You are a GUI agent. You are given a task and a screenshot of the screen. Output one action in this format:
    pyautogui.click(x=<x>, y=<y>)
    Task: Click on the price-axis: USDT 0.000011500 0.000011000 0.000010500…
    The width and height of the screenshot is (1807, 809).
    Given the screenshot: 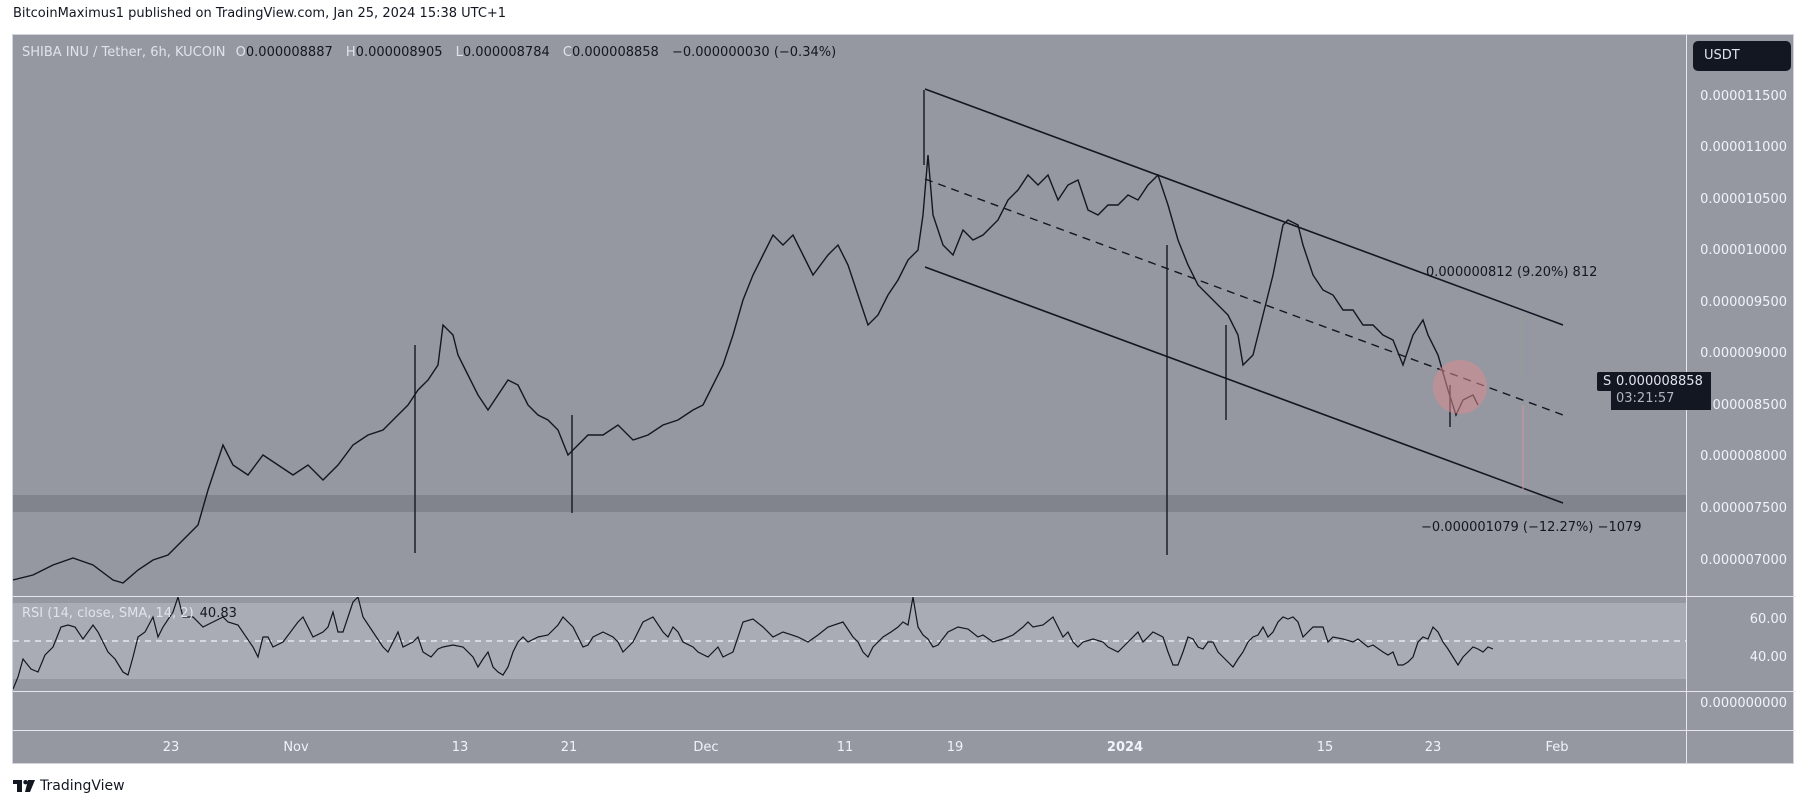 What is the action you would take?
    pyautogui.click(x=1741, y=400)
    